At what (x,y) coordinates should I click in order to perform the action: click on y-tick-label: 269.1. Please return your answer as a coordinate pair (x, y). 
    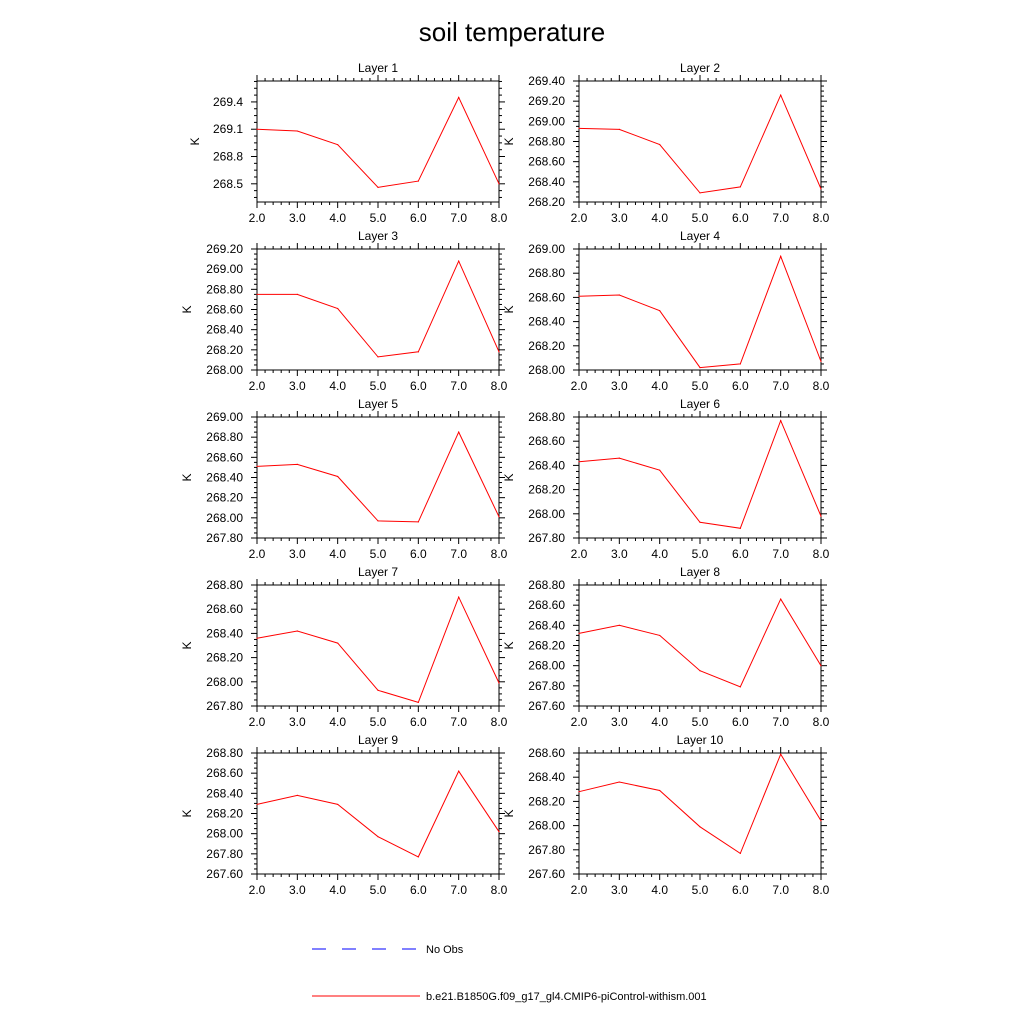
    Looking at the image, I should click on (228, 129).